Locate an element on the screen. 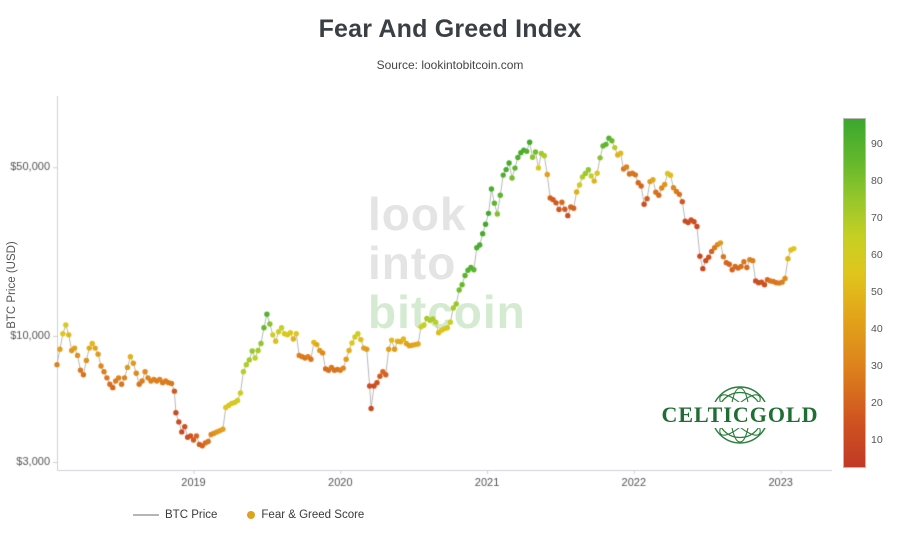  celticgold-wordmark: CELTICGOLD is located at coordinates (740, 415).